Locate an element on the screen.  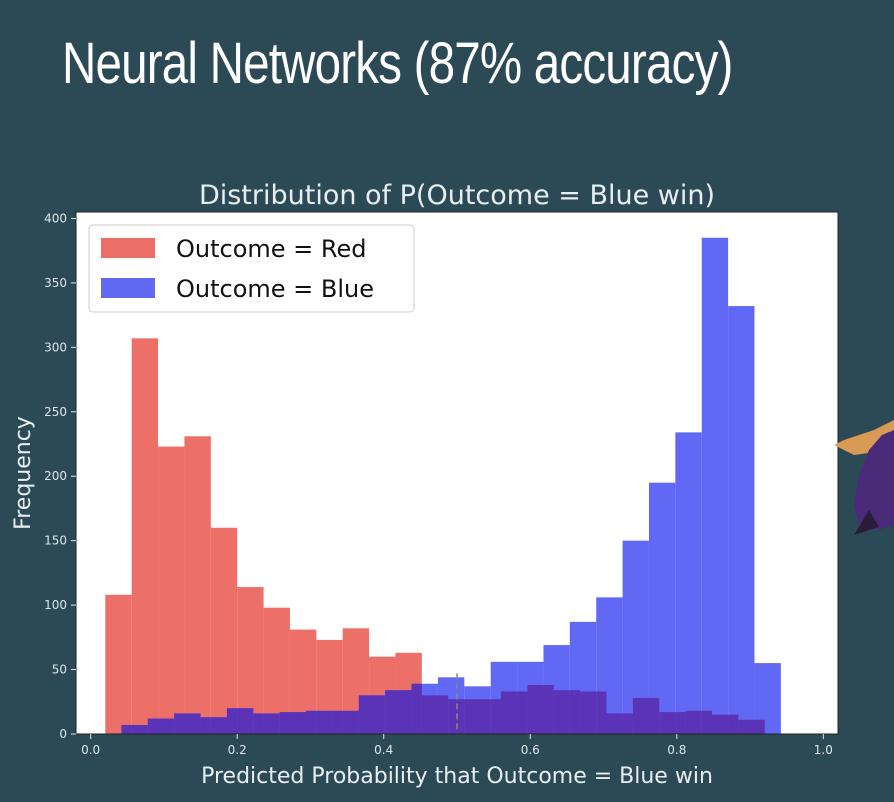
x-tick-label: 0.6 is located at coordinates (530, 750).